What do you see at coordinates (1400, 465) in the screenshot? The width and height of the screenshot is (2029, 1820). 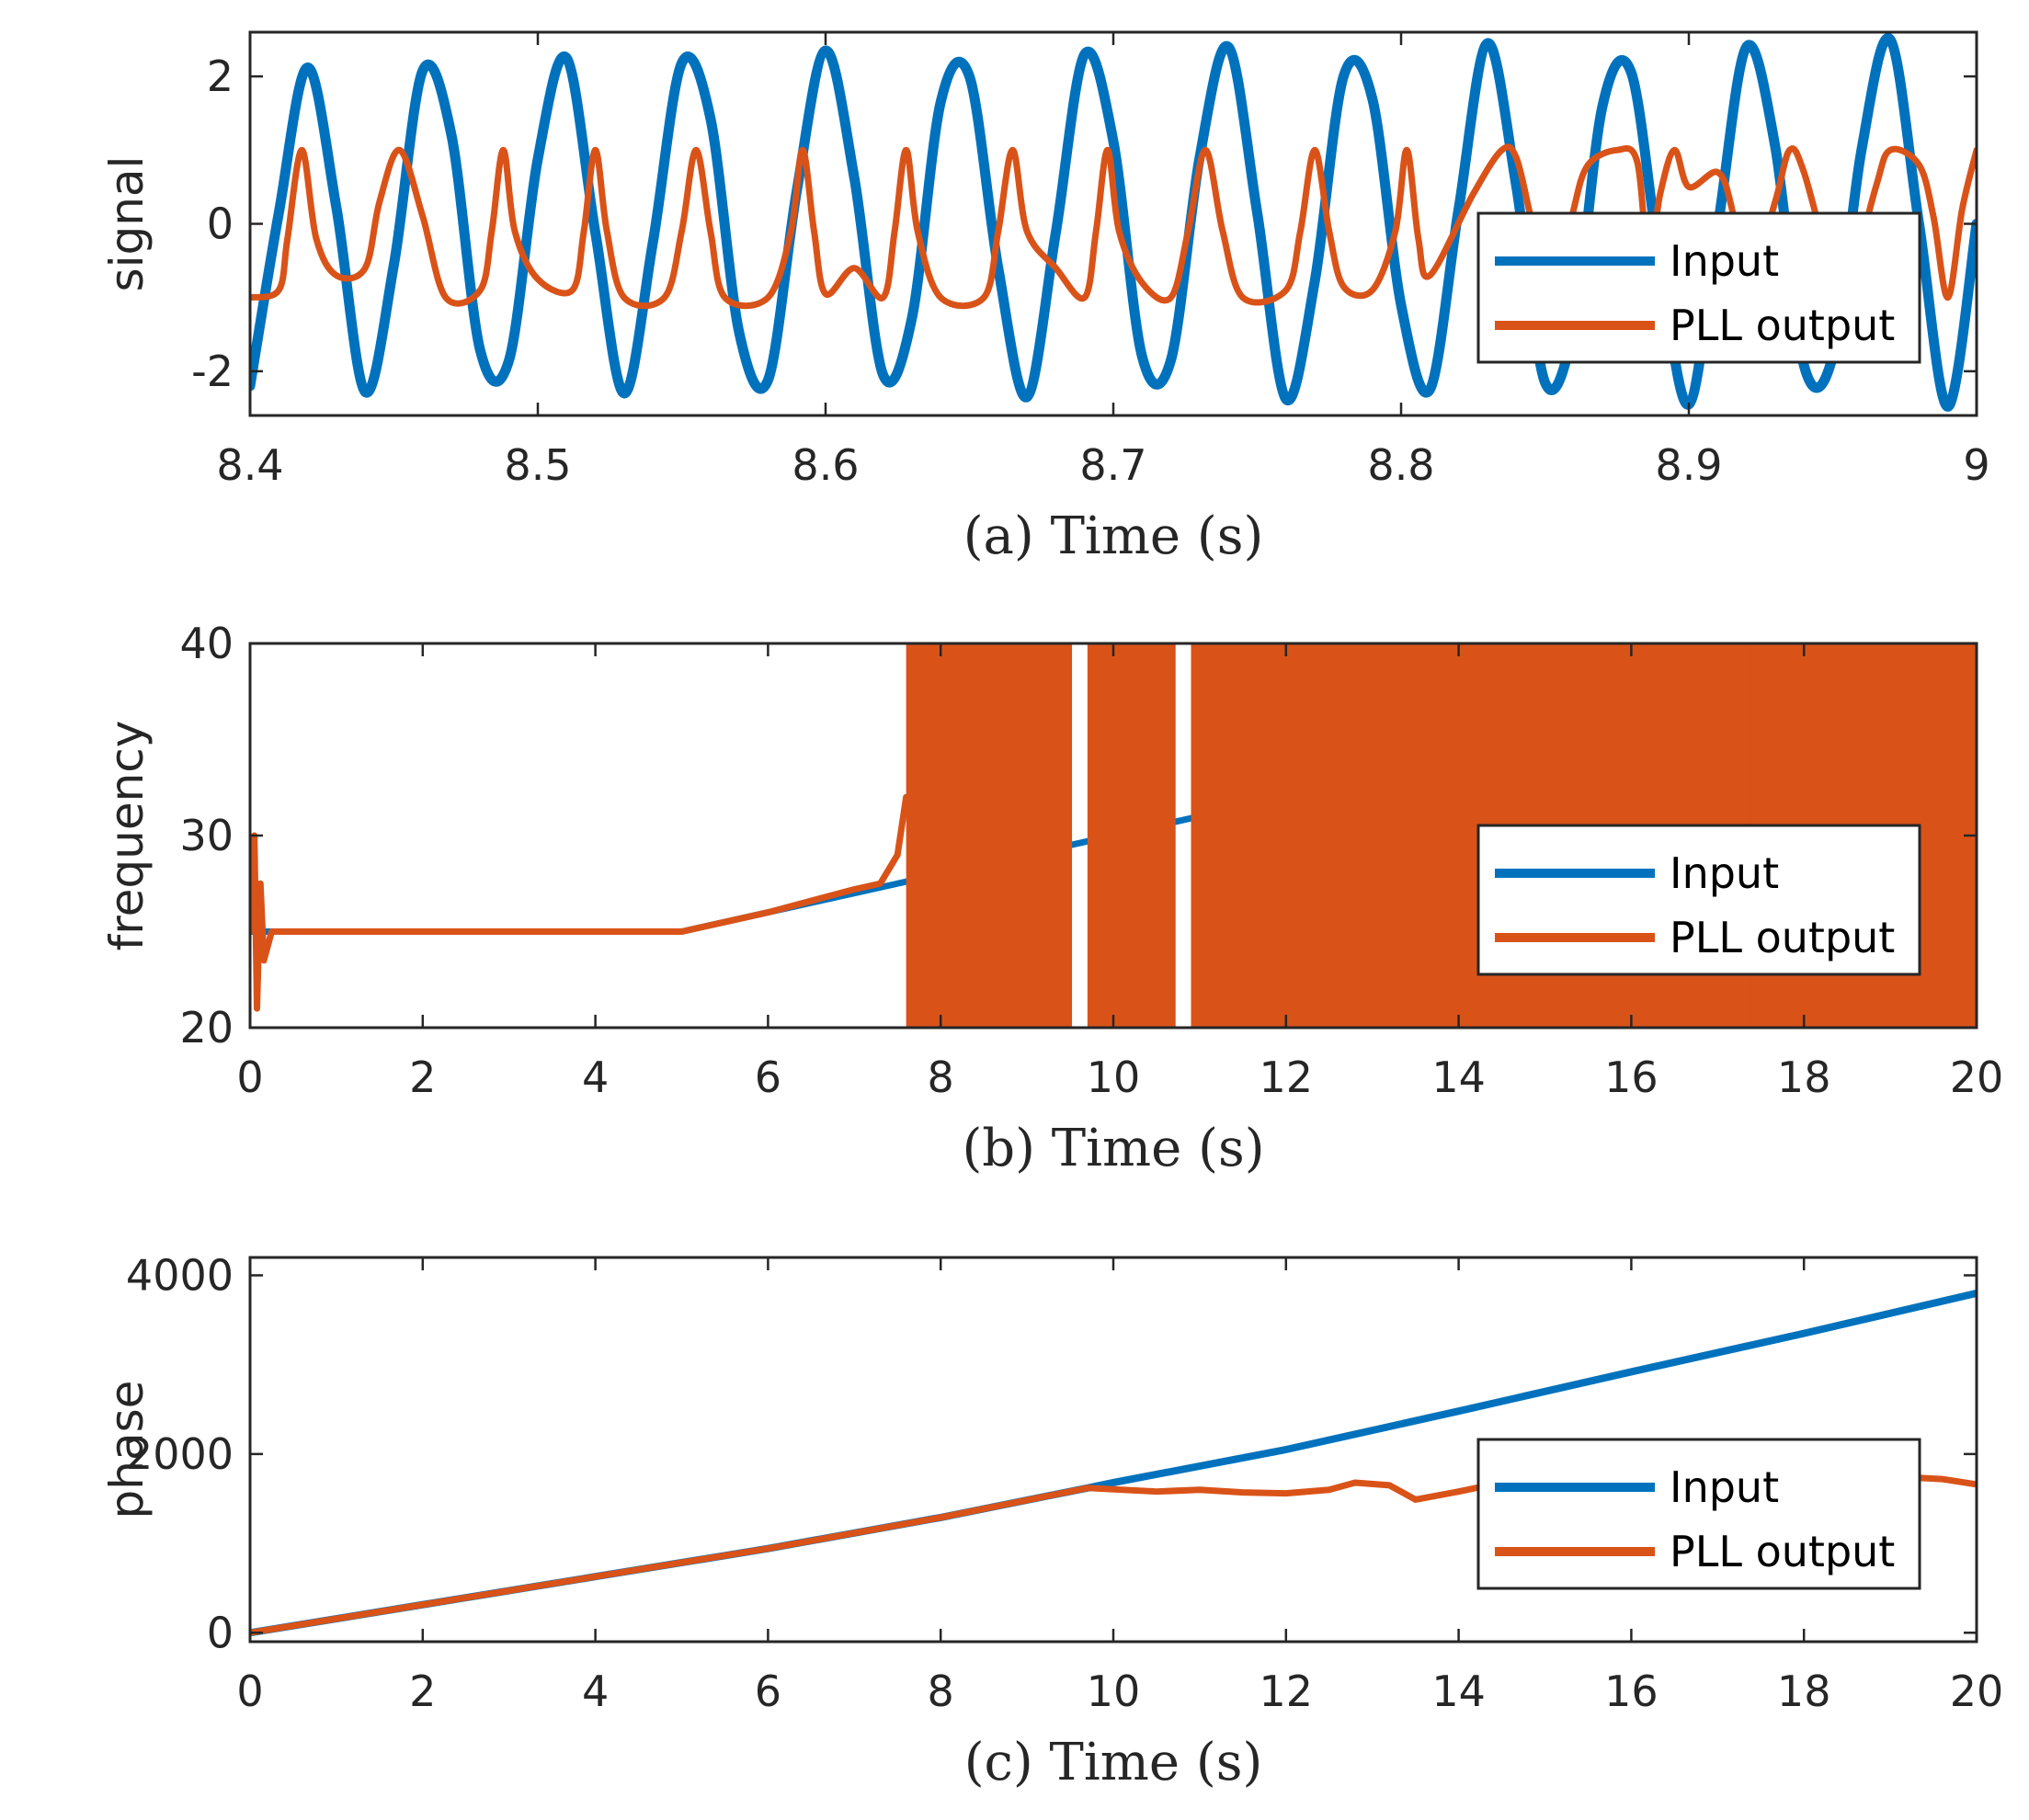 I see `signal-xtick-label: 8.8` at bounding box center [1400, 465].